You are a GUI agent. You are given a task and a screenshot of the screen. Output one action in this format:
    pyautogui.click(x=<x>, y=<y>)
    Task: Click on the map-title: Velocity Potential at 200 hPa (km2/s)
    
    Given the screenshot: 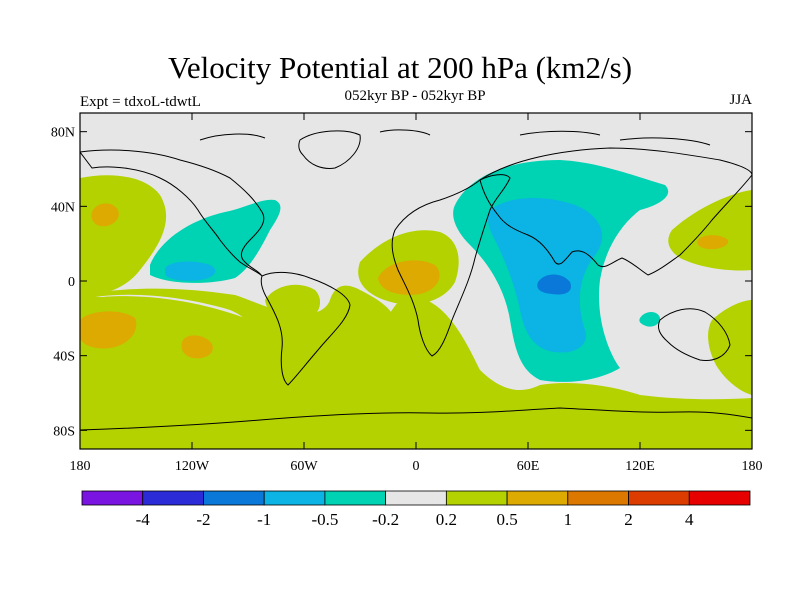 What is the action you would take?
    pyautogui.click(x=400, y=67)
    